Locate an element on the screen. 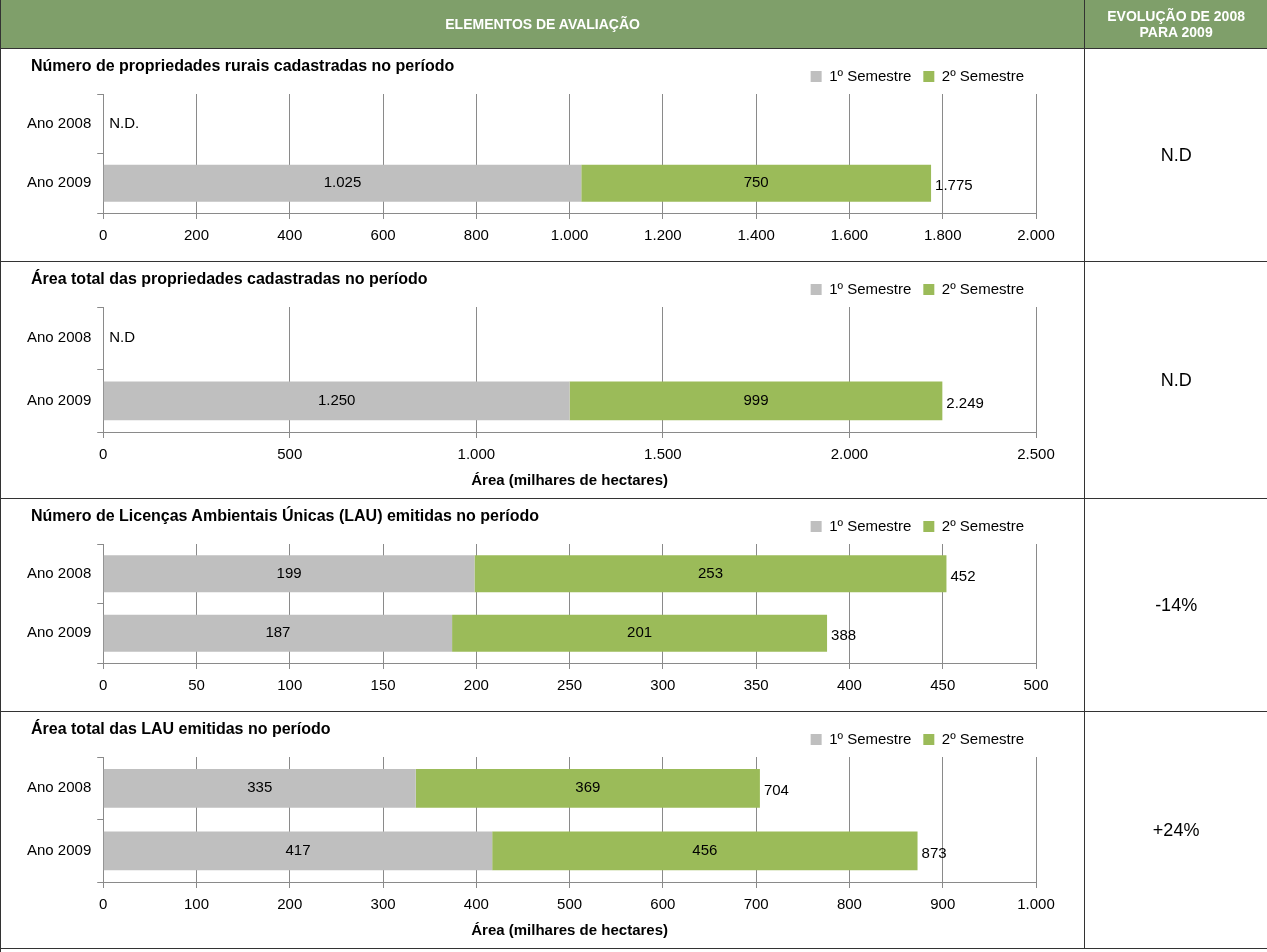 This screenshot has height=952, width=1267. data-label: 201 is located at coordinates (640, 632).